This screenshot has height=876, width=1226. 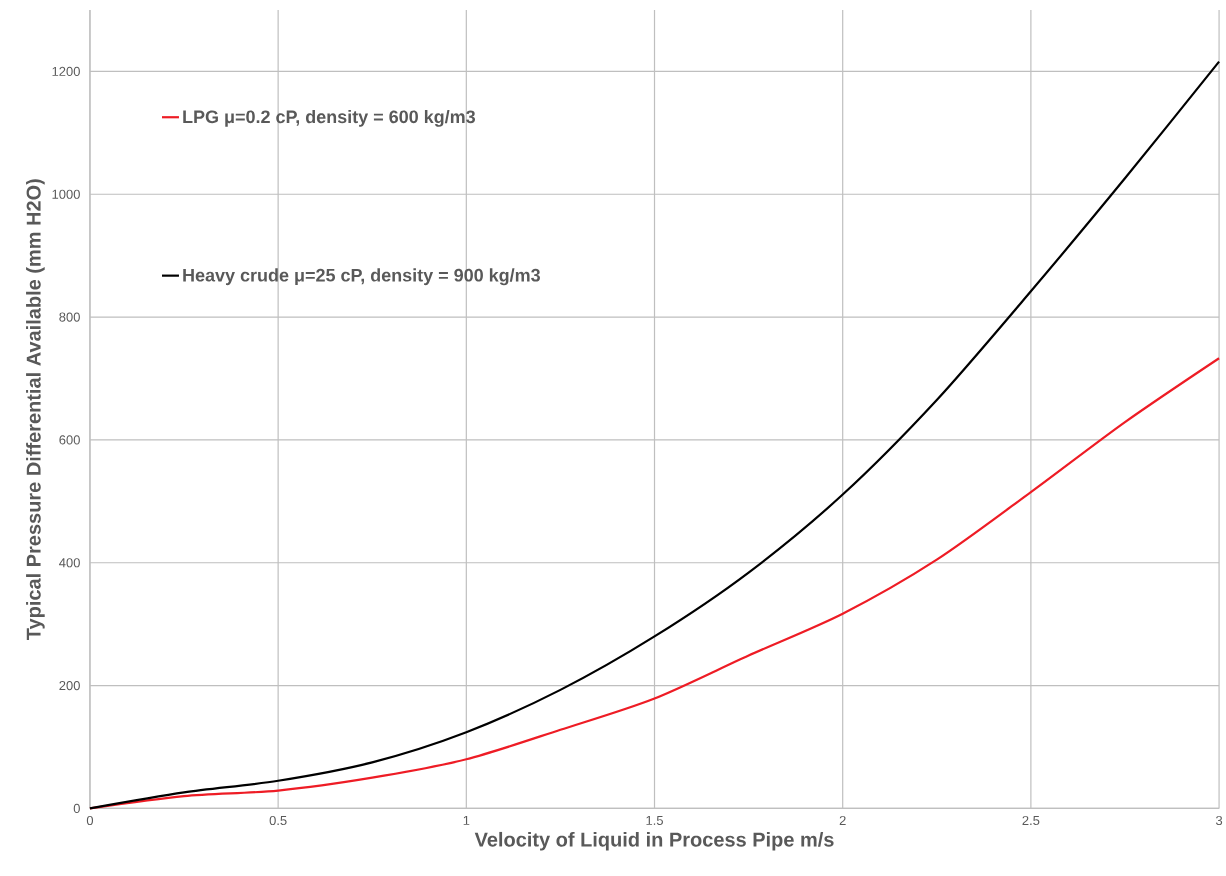 I want to click on y-tick-label: 1200, so click(x=66, y=71).